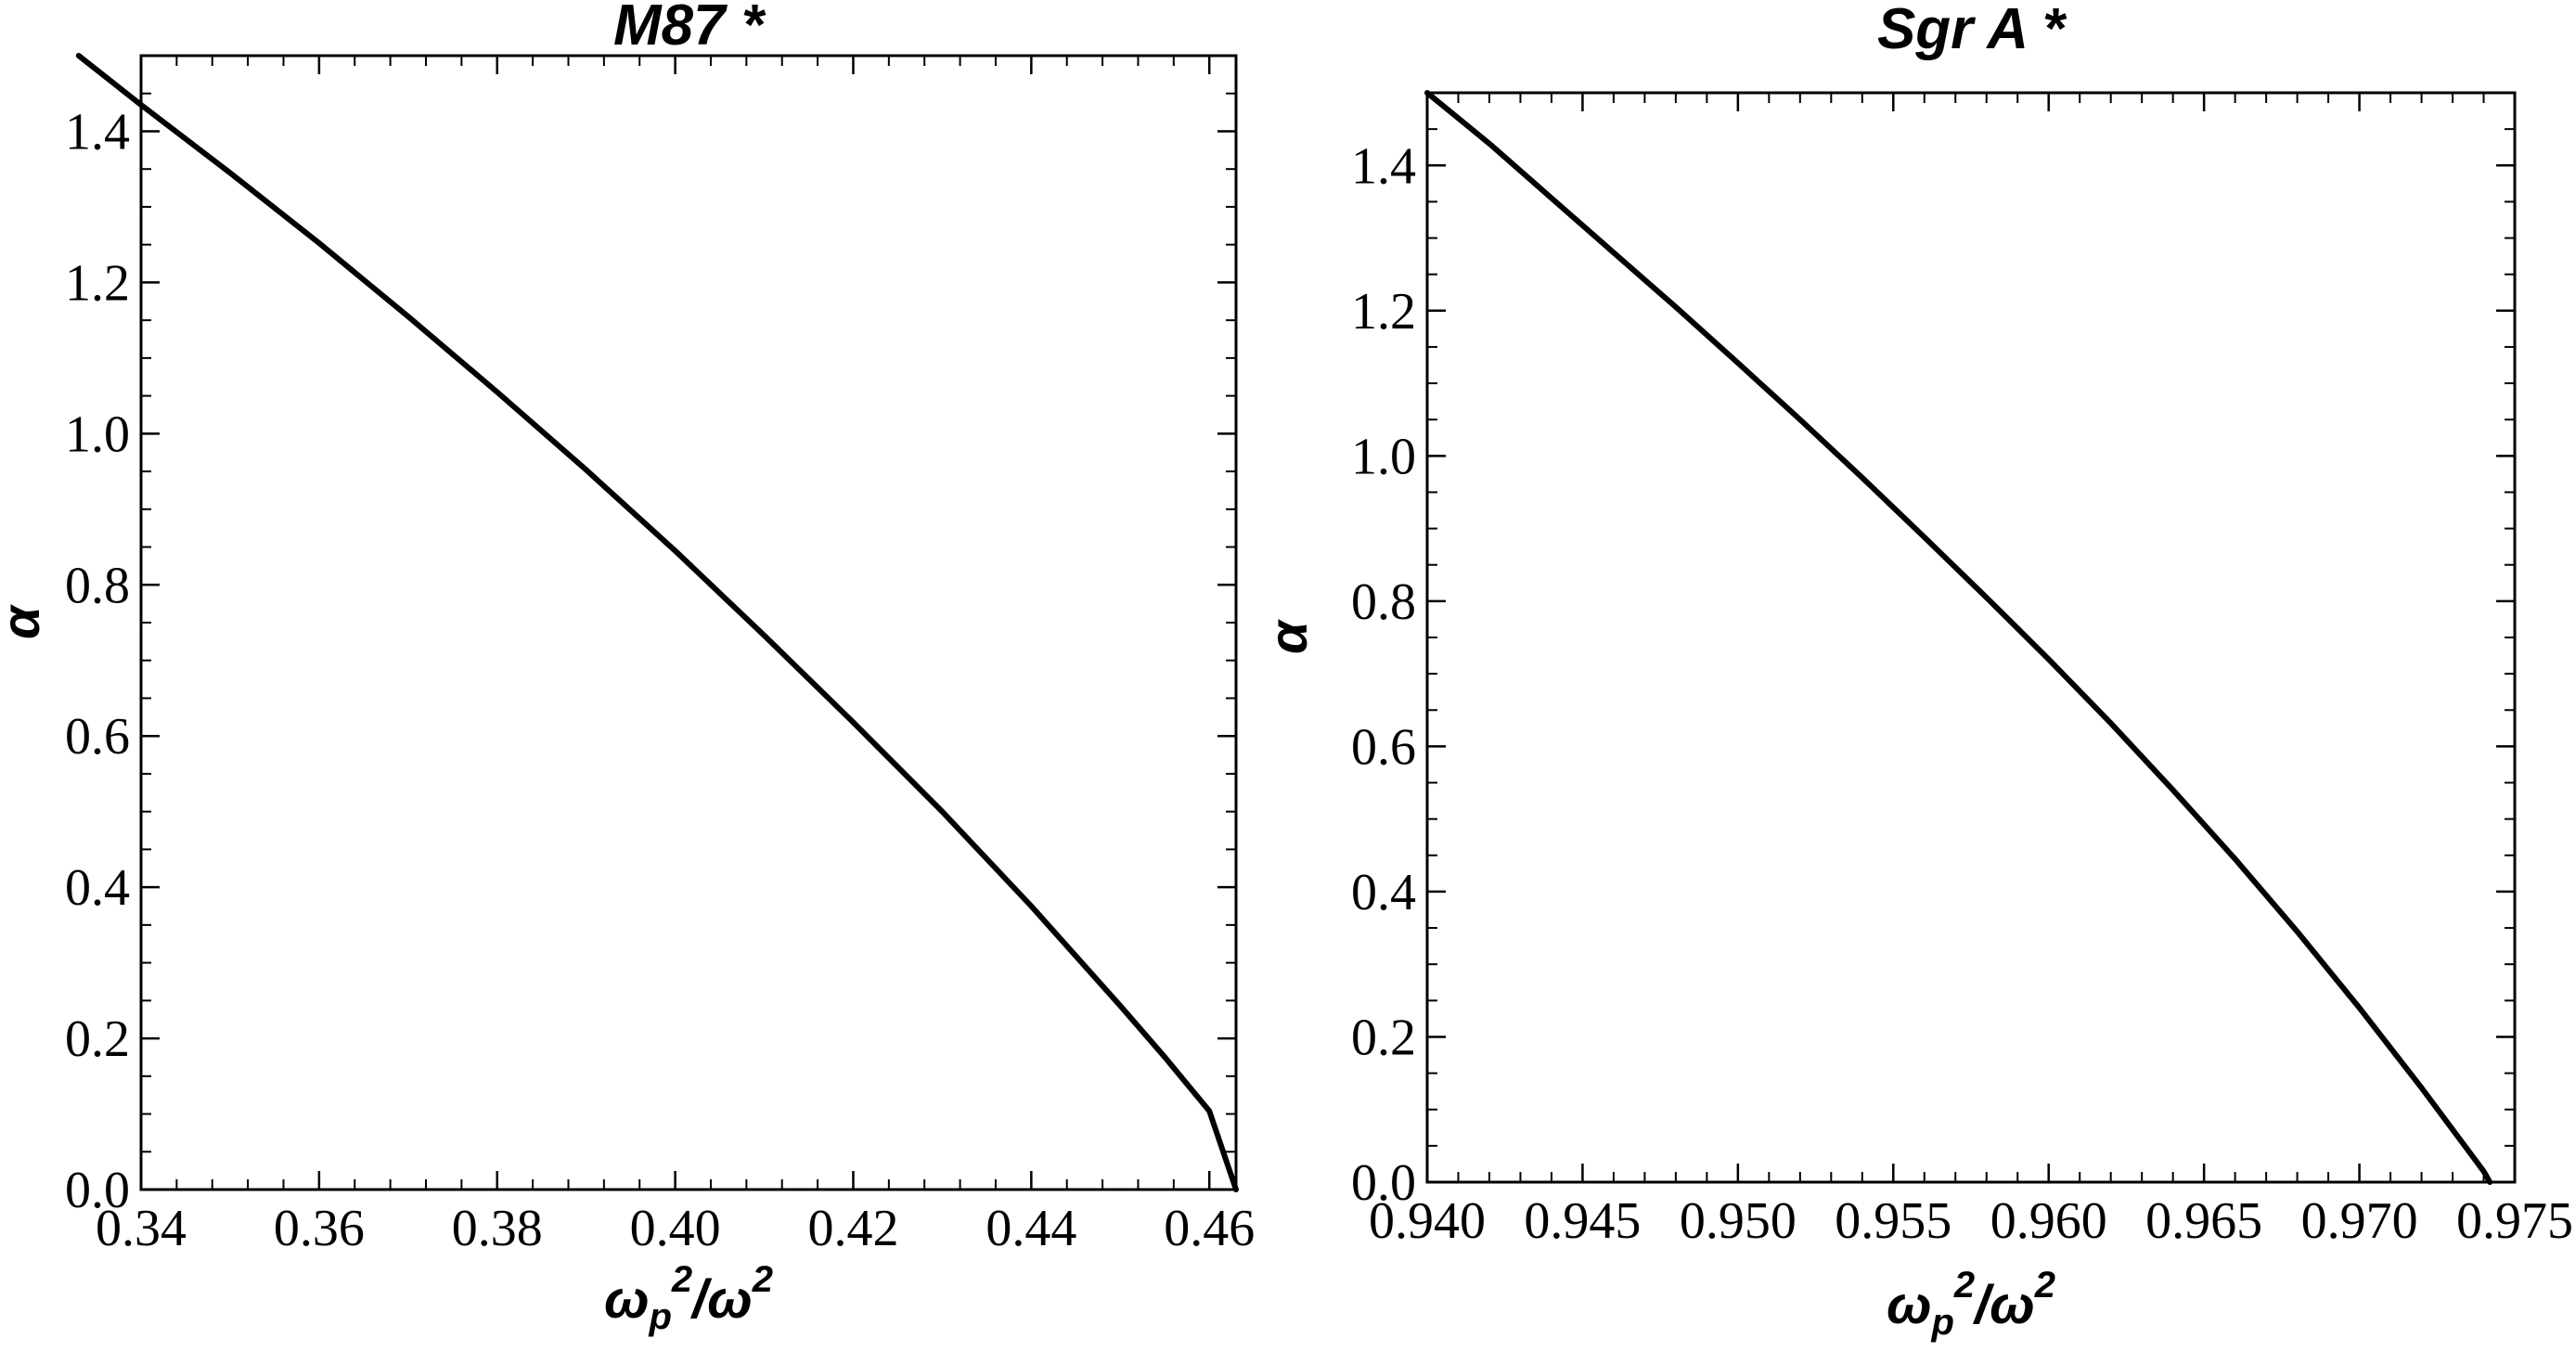  I want to click on x-tick-label: 0.965, so click(2203, 1221).